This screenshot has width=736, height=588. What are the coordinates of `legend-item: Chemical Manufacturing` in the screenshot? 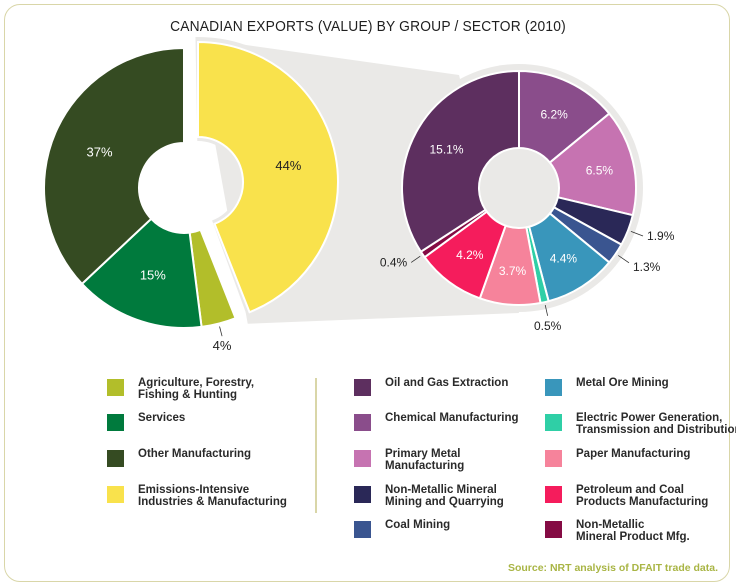 It's located at (464, 421).